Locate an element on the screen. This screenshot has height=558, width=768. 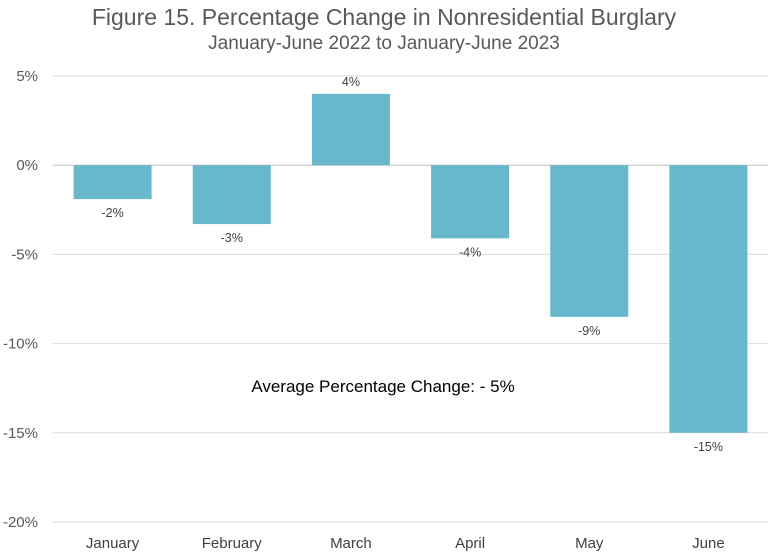
data-label: -3% is located at coordinates (232, 238).